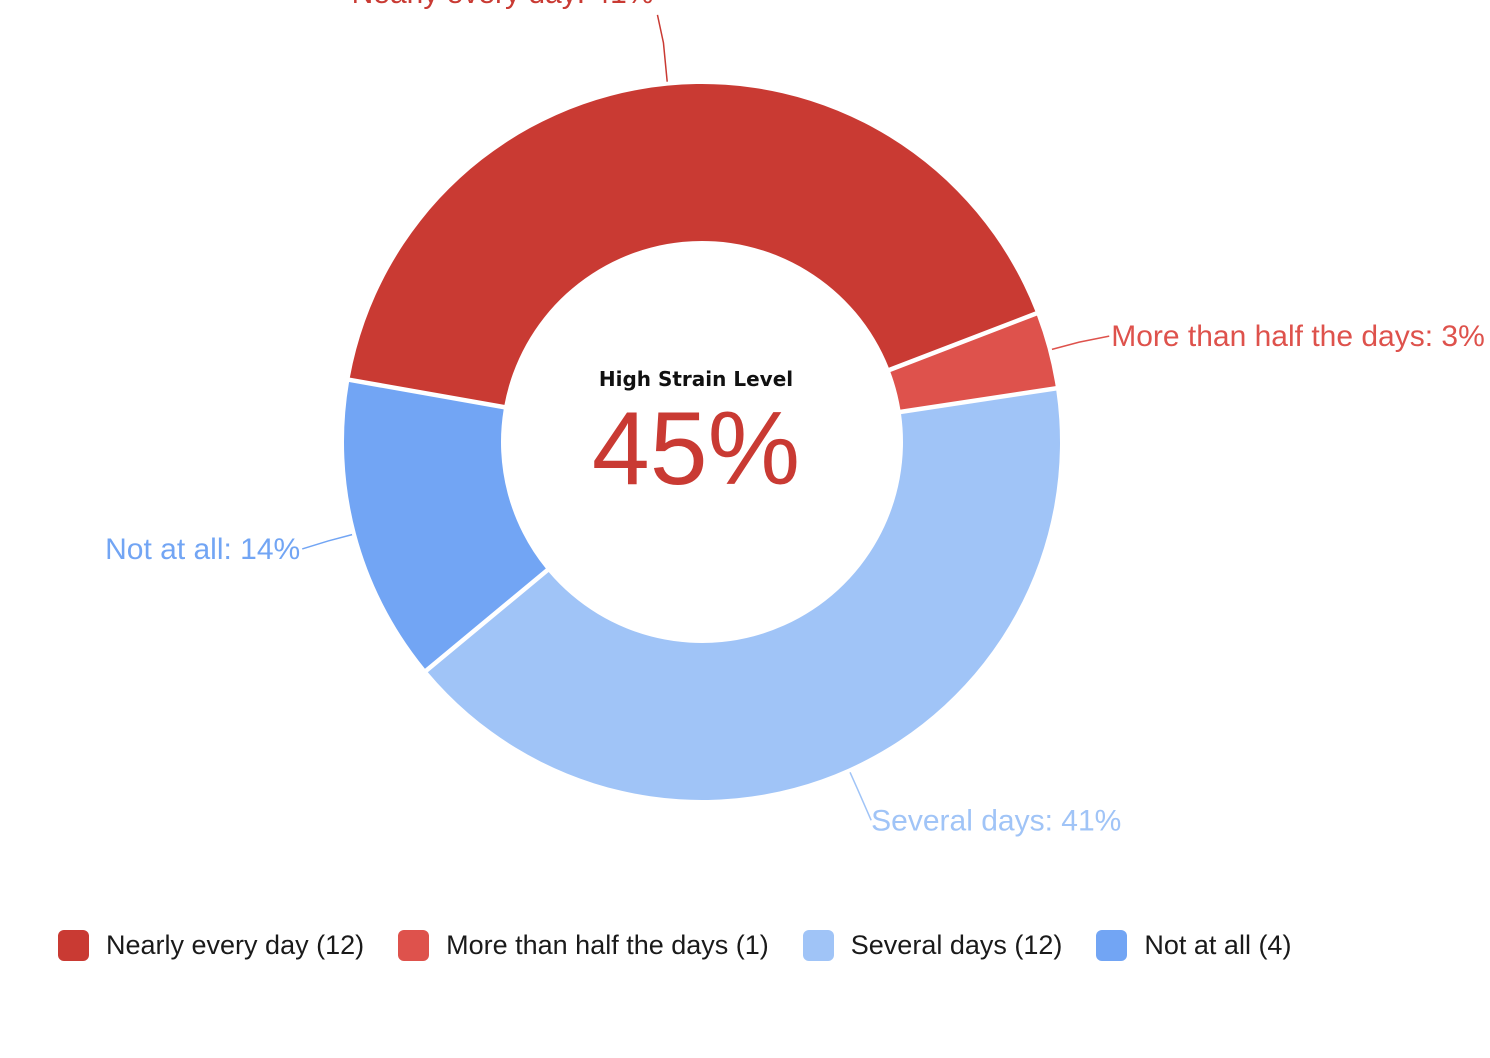 The height and width of the screenshot is (1058, 1490). What do you see at coordinates (973, 362) in the screenshot?
I see `slice-more-than-half-the-days` at bounding box center [973, 362].